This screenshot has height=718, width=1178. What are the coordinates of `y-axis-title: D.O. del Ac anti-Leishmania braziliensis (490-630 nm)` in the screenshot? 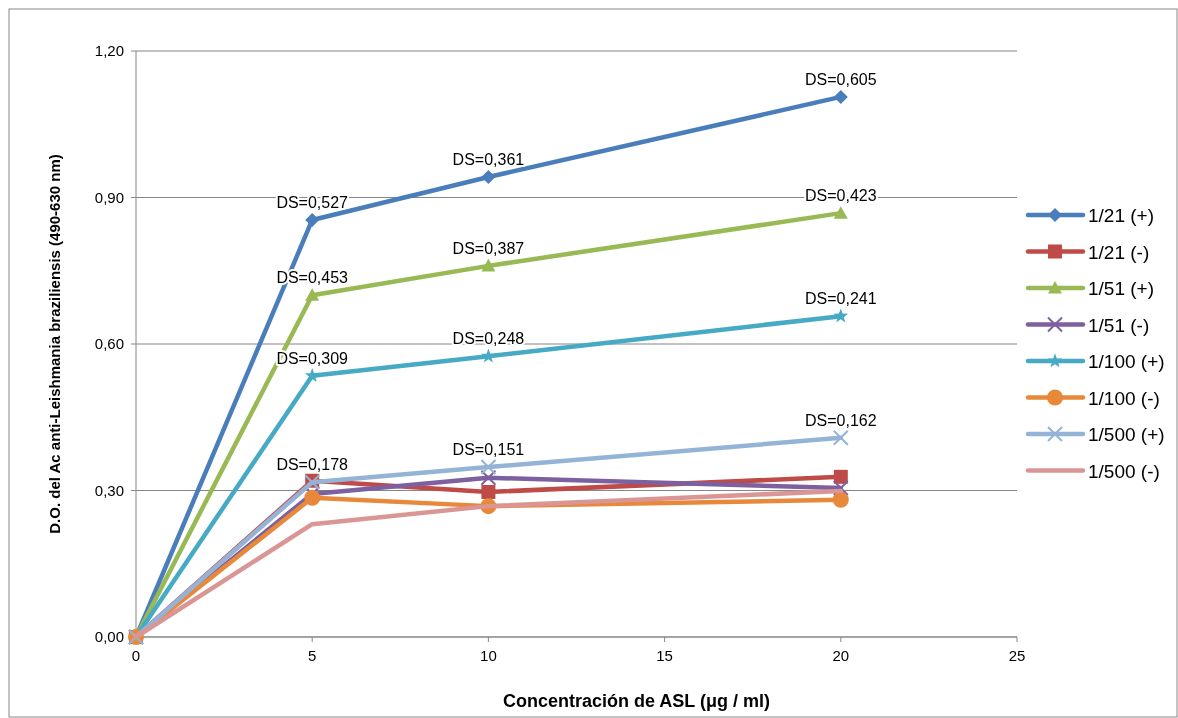 It's located at (54, 344).